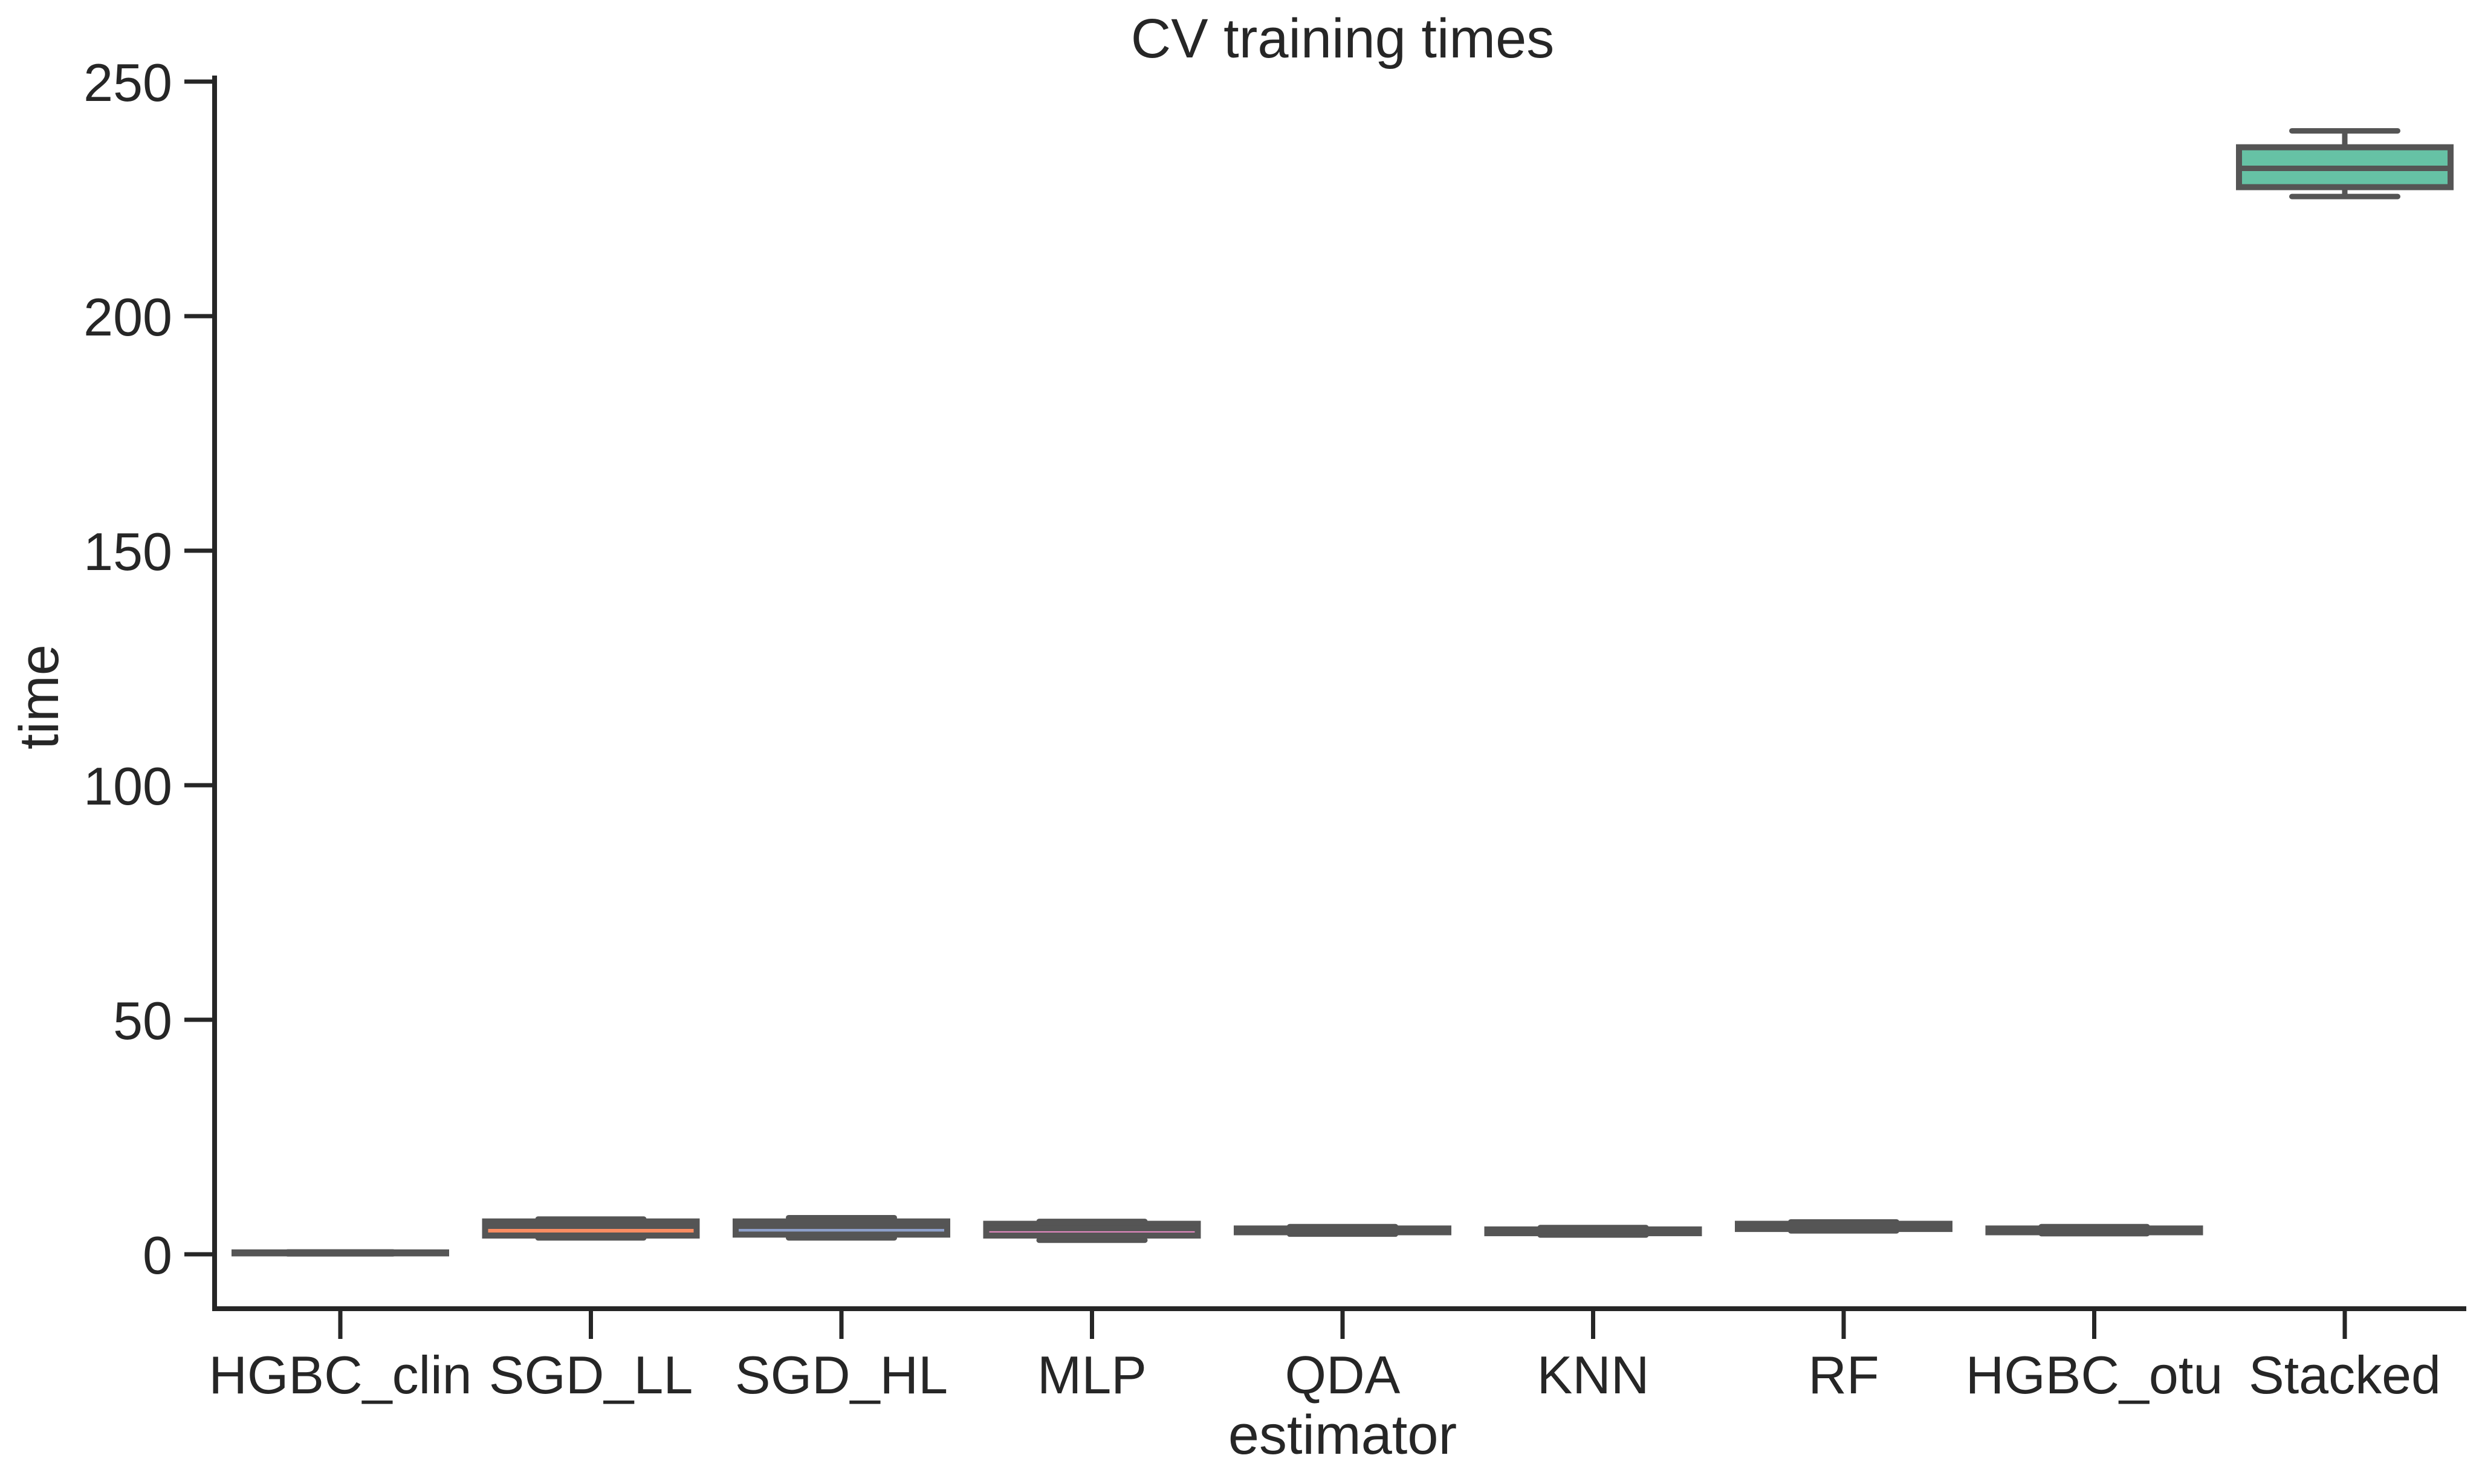 Image resolution: width=2482 pixels, height=1484 pixels. I want to click on y-axis-label: time, so click(39, 697).